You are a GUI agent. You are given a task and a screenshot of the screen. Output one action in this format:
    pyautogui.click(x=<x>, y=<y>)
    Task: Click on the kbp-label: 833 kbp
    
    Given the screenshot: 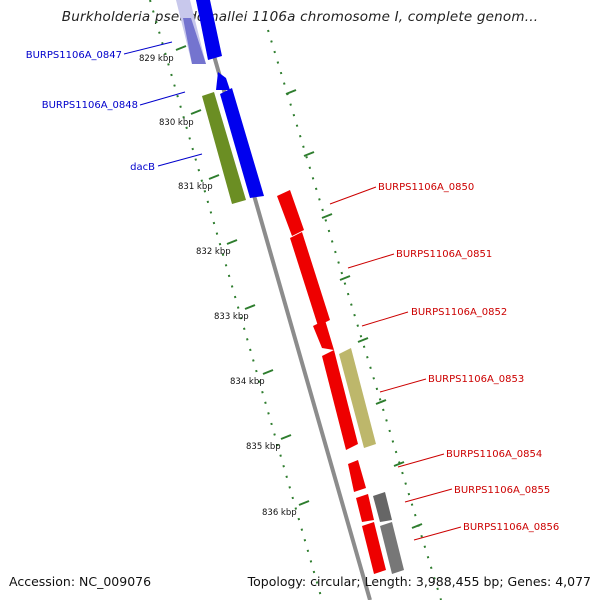 What is the action you would take?
    pyautogui.click(x=231, y=317)
    